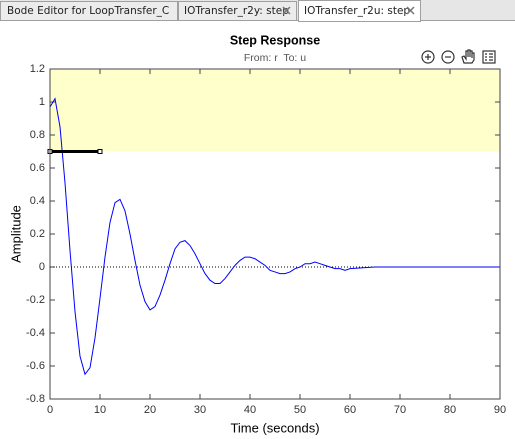 The width and height of the screenshot is (515, 439). I want to click on x-tick-label: 50, so click(300, 410).